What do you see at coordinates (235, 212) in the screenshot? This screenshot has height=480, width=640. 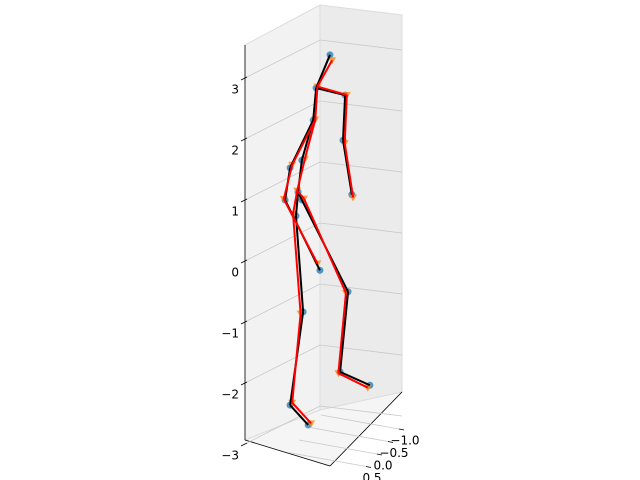 I see `z-tick-label: 1` at bounding box center [235, 212].